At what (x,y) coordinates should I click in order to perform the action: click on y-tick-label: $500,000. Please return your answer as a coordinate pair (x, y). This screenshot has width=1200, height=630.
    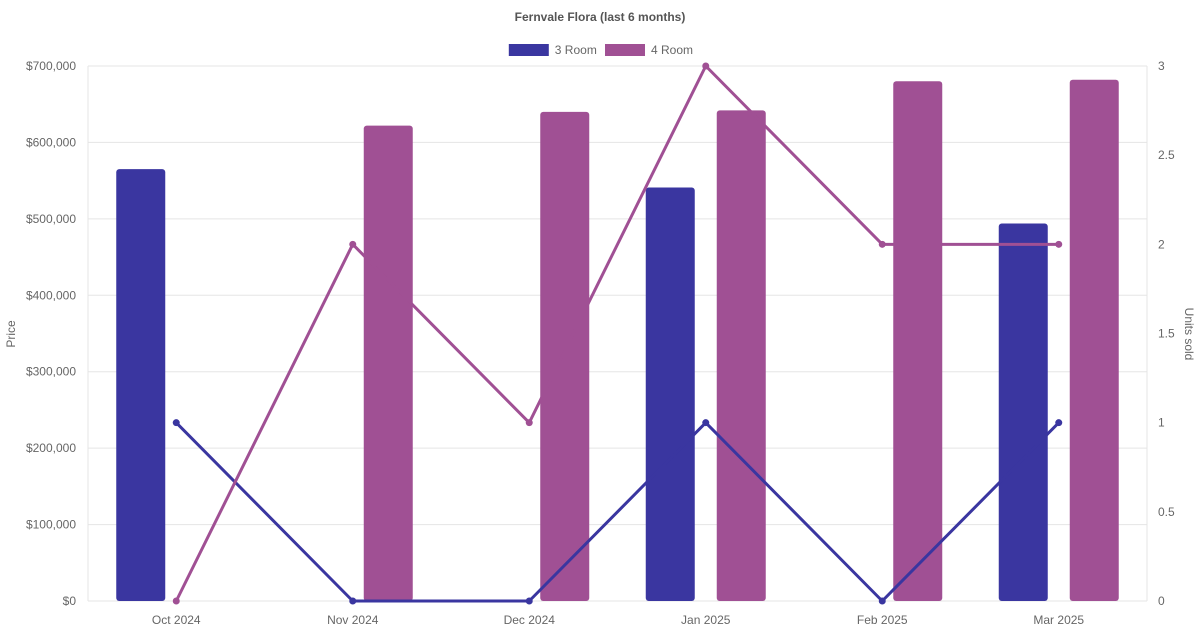
    Looking at the image, I should click on (51, 219).